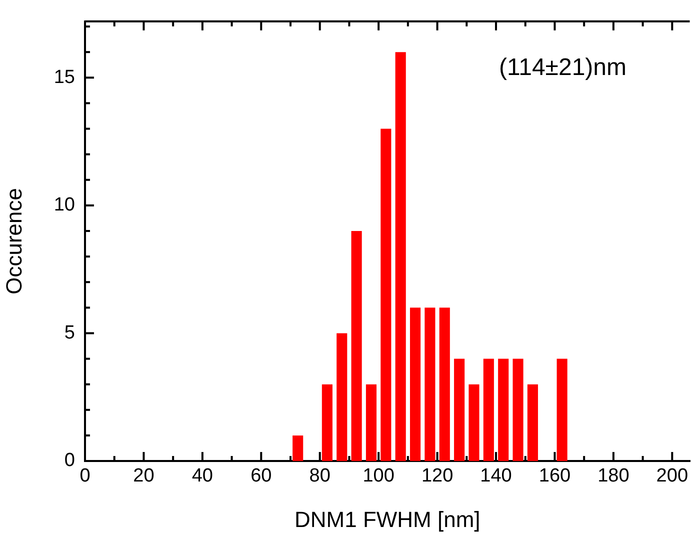 The width and height of the screenshot is (692, 538). I want to click on y-tick-label: 10, so click(64, 205).